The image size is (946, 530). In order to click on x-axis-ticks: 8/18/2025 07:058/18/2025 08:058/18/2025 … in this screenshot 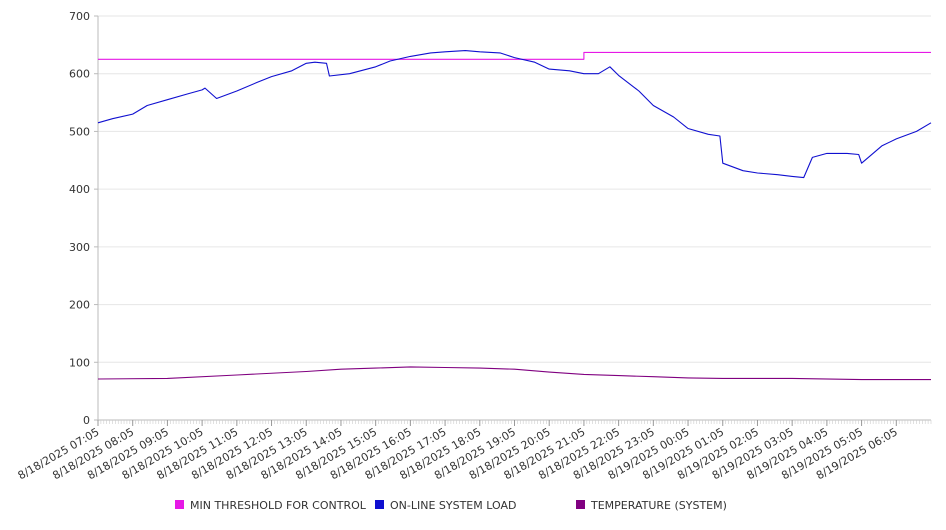, I will do `click(474, 451)`.